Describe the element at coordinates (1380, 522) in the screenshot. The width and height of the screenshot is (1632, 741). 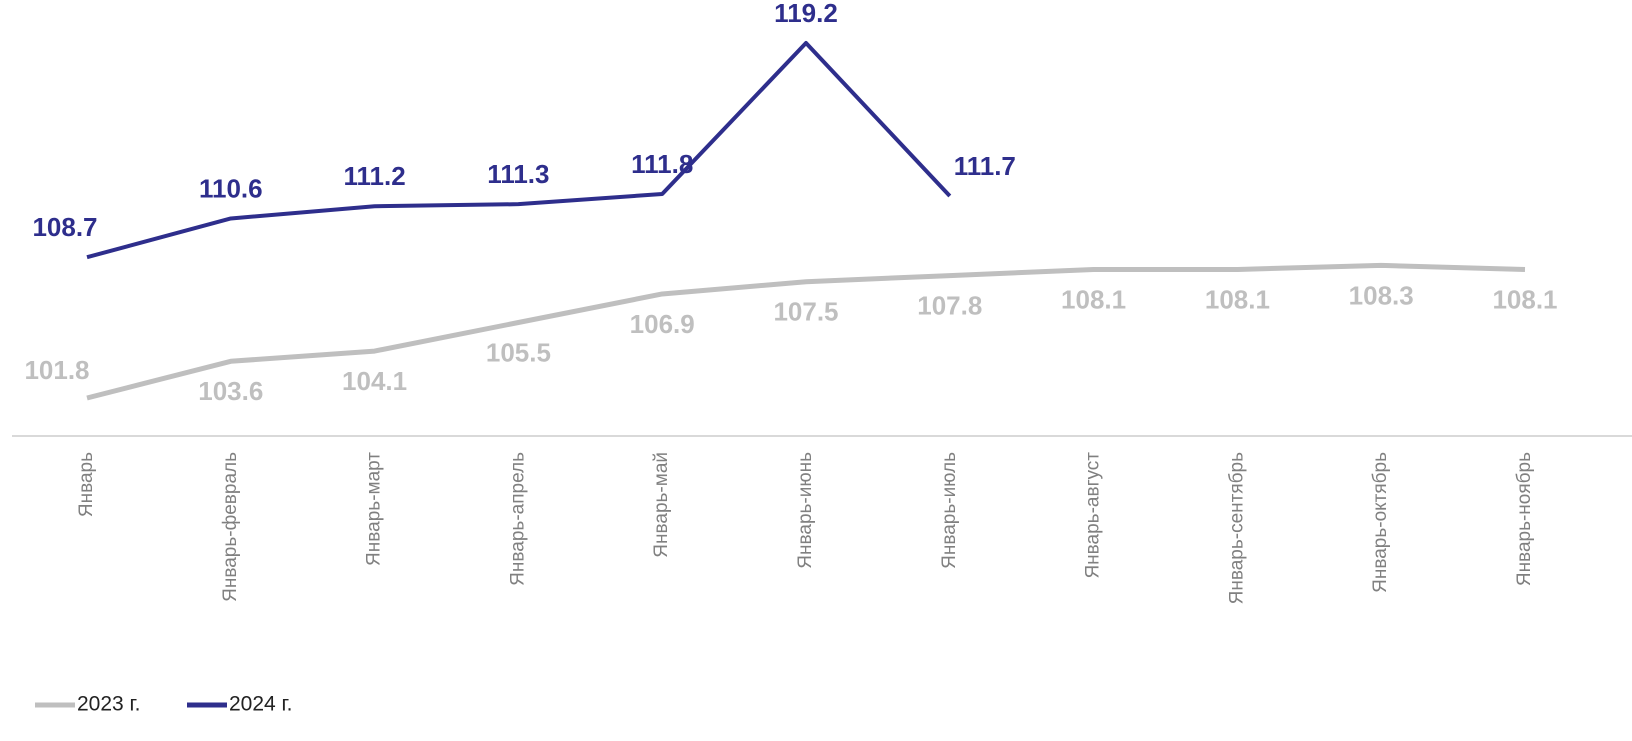
I see `x-tick-label: Январь-октябрь` at that location.